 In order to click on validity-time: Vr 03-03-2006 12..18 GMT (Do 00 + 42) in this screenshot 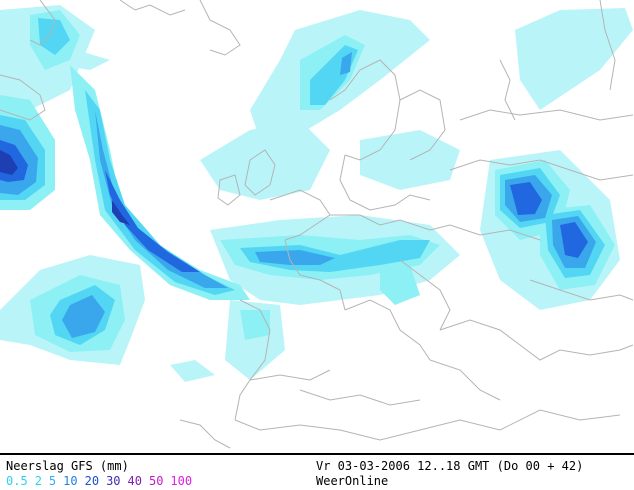, I will do `click(450, 466)`.